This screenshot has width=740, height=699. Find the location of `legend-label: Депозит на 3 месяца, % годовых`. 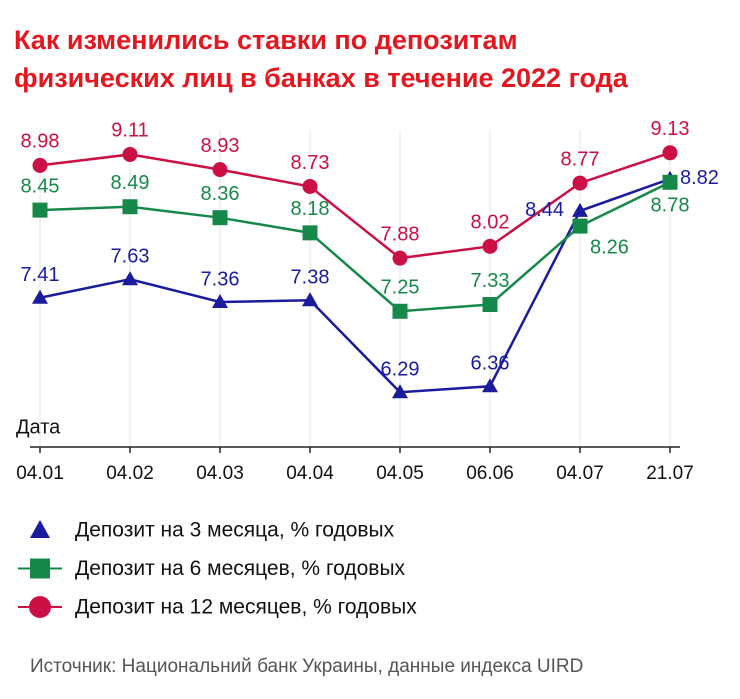

legend-label: Депозит на 3 месяца, % годовых is located at coordinates (235, 530).